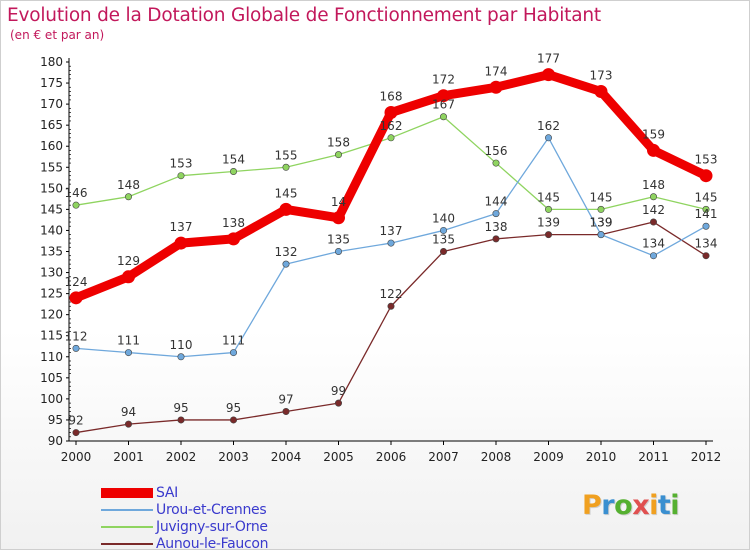 The height and width of the screenshot is (552, 750). I want to click on data-label-3: 94, so click(128, 412).